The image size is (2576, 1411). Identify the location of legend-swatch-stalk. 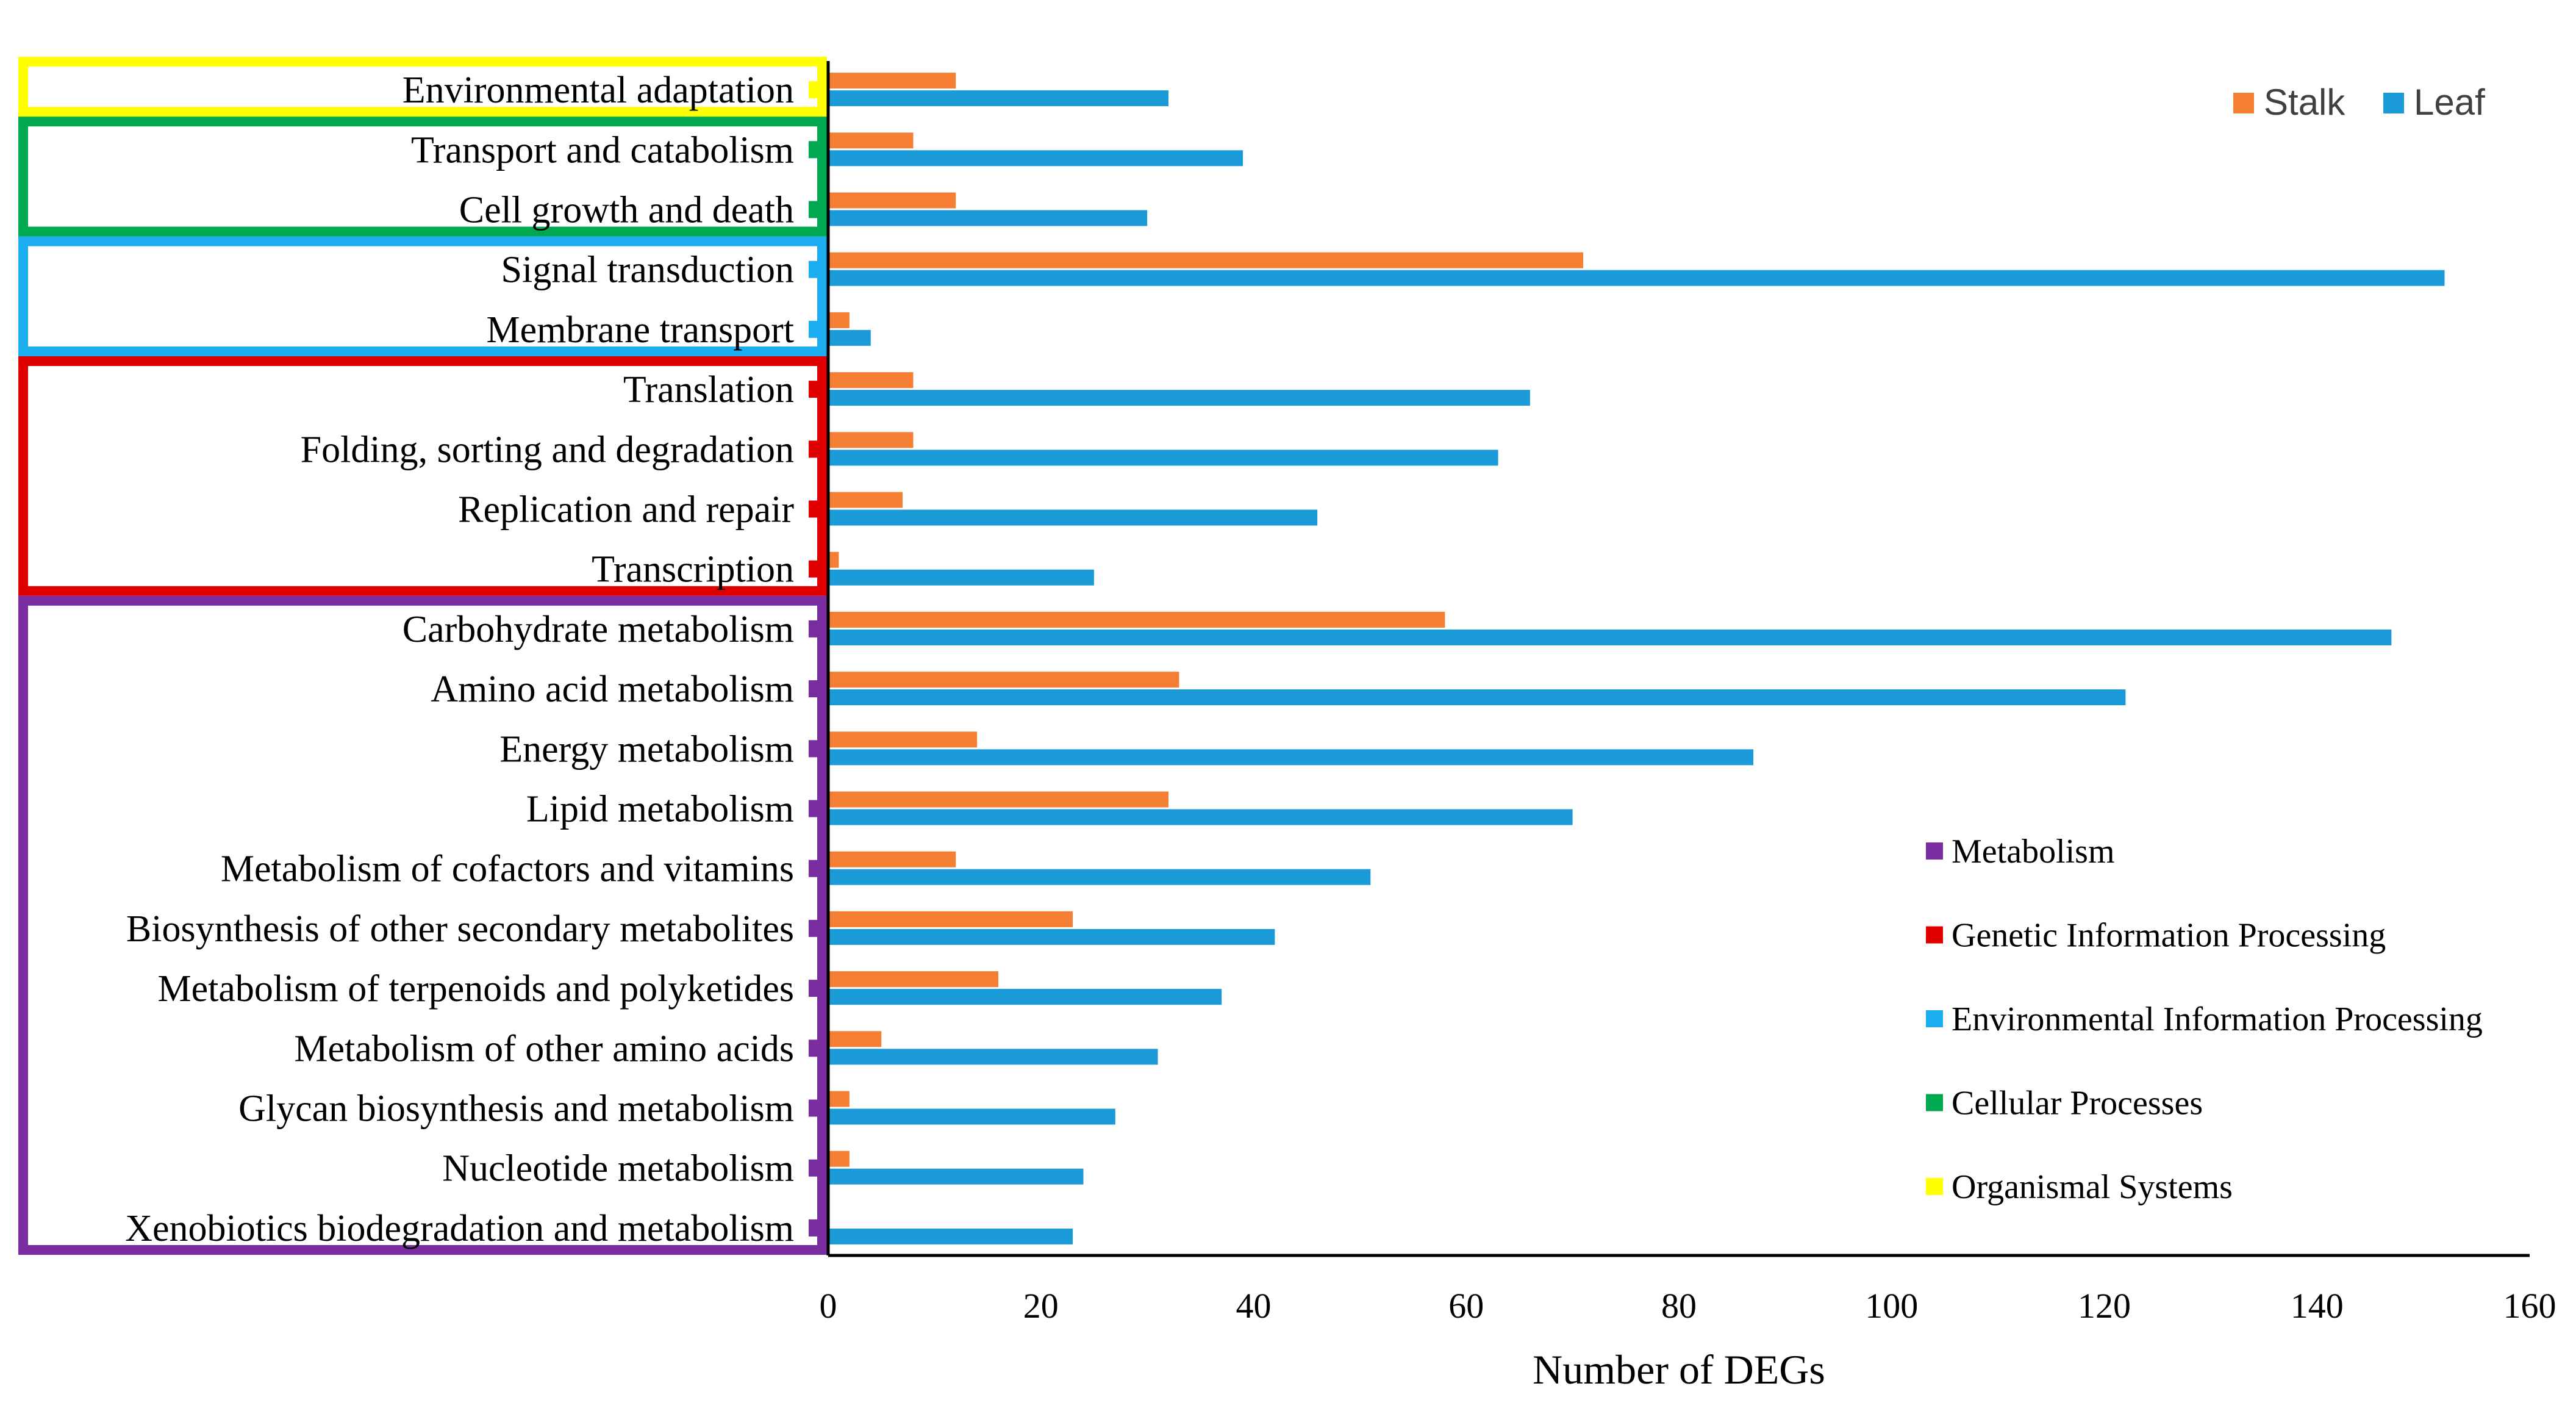
(2243, 103).